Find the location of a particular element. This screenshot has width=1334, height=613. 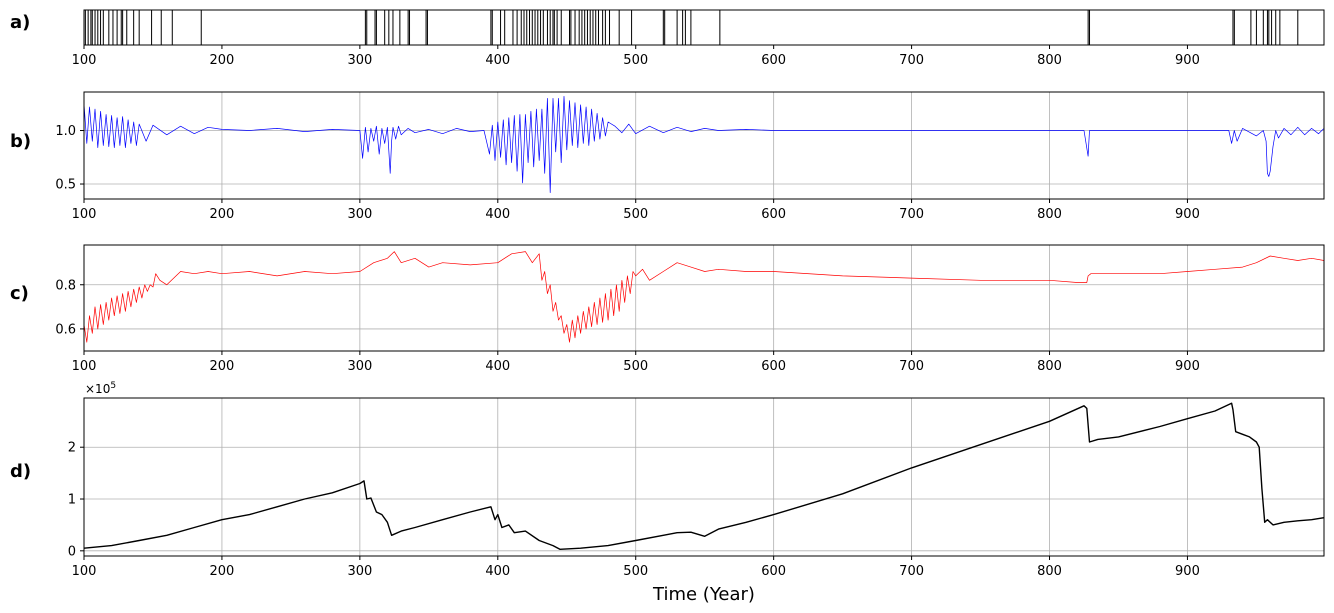

panel-a-event-raster: 100 200 300 400 500 600 700 800 900 is located at coordinates (698, 38).